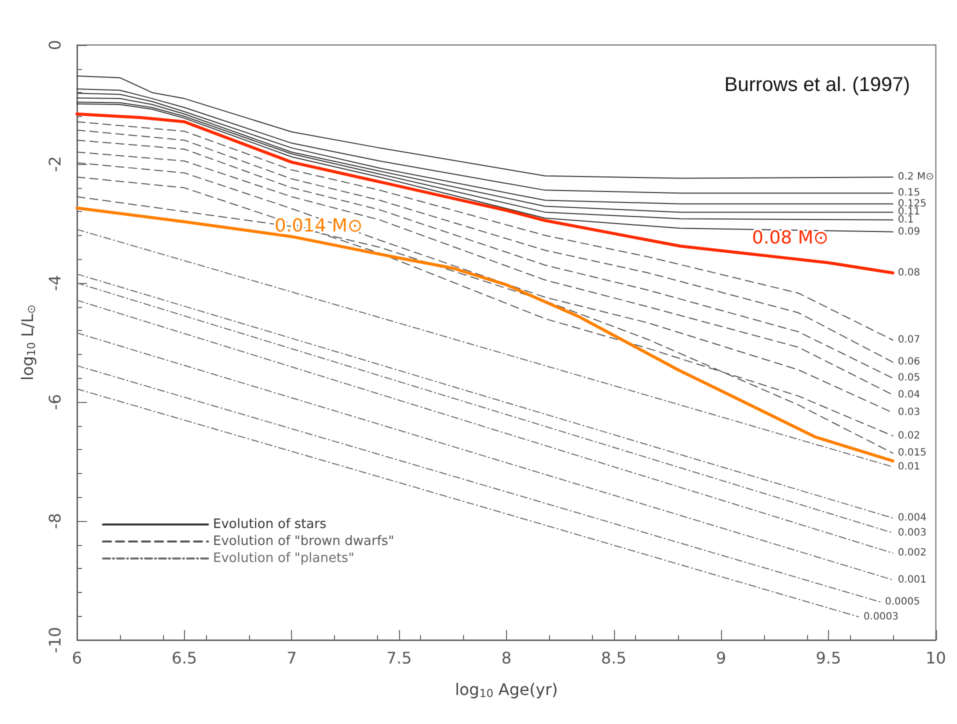 This screenshot has height=724, width=957. What do you see at coordinates (902, 602) in the screenshot?
I see `annotation: 0.0005` at bounding box center [902, 602].